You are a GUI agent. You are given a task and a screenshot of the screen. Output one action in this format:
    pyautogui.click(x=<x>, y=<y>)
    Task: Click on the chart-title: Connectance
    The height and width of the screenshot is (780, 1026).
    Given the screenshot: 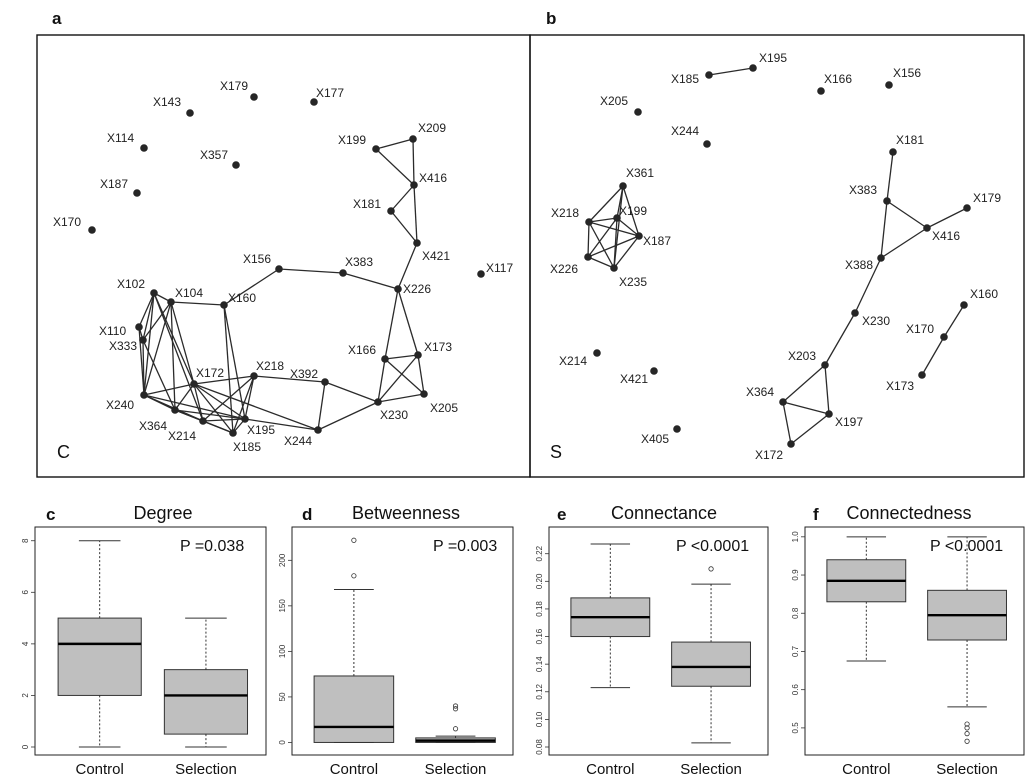 What is the action you would take?
    pyautogui.click(x=664, y=513)
    